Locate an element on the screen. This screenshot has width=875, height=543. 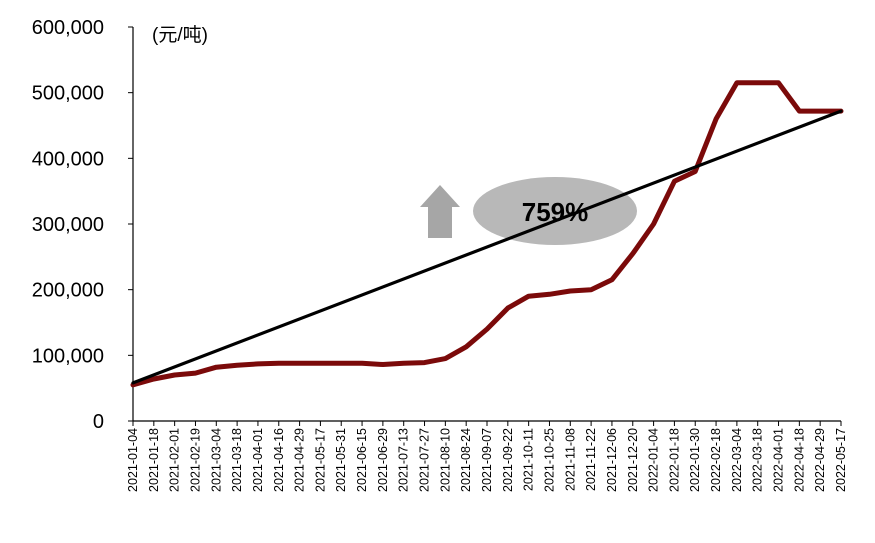
x-tick-label: 2021-11-22 is located at coordinates (591, 459).